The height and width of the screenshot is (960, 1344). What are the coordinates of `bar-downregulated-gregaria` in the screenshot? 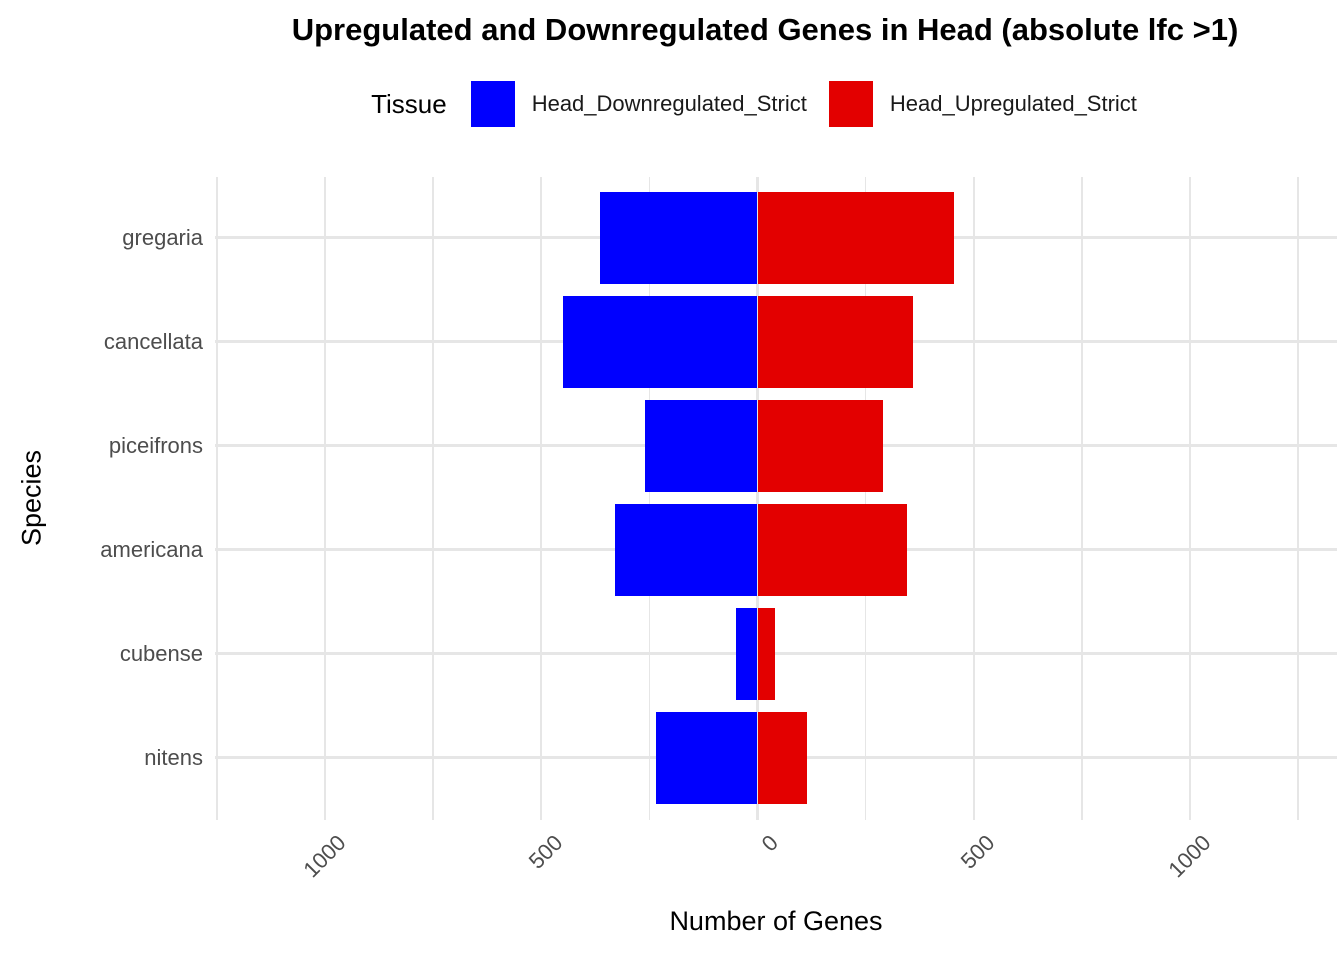 It's located at (678, 237).